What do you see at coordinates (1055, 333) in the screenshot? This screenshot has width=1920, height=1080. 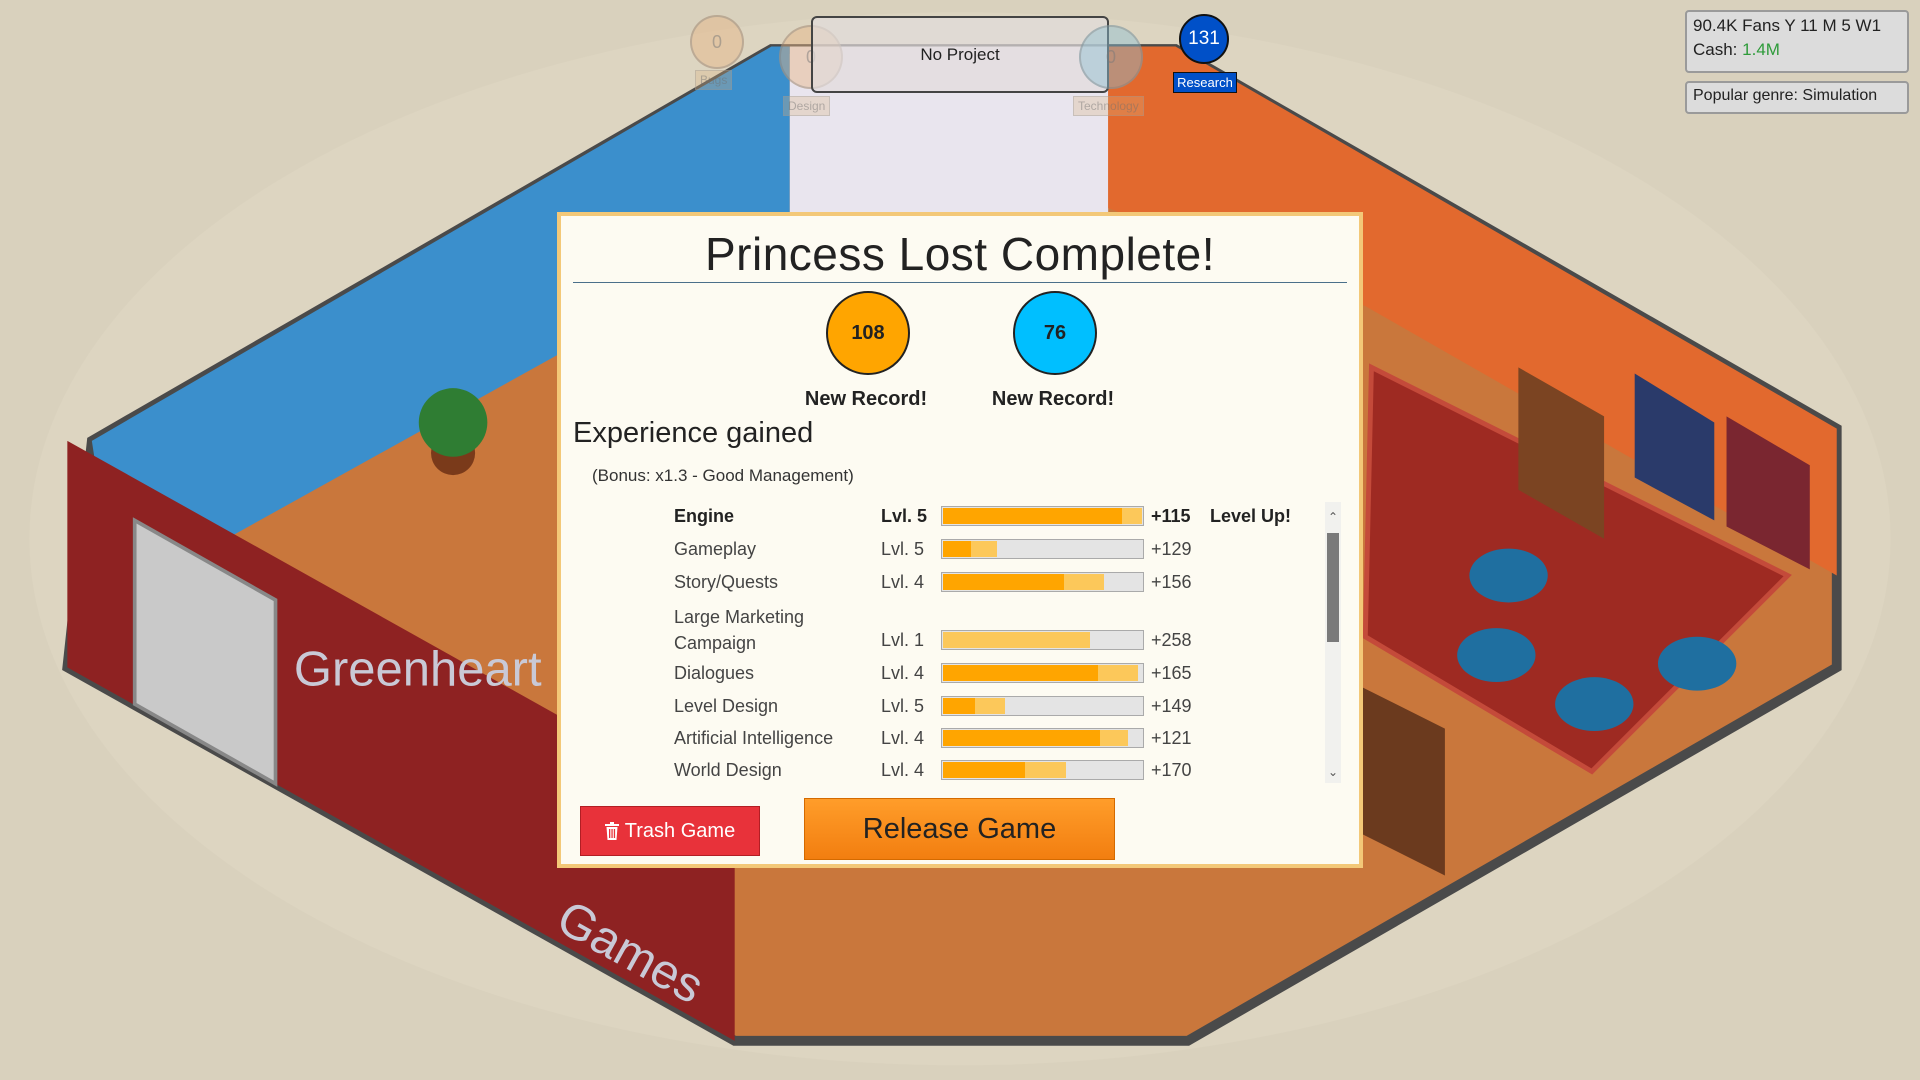 I see `score-circle-blue: 76` at bounding box center [1055, 333].